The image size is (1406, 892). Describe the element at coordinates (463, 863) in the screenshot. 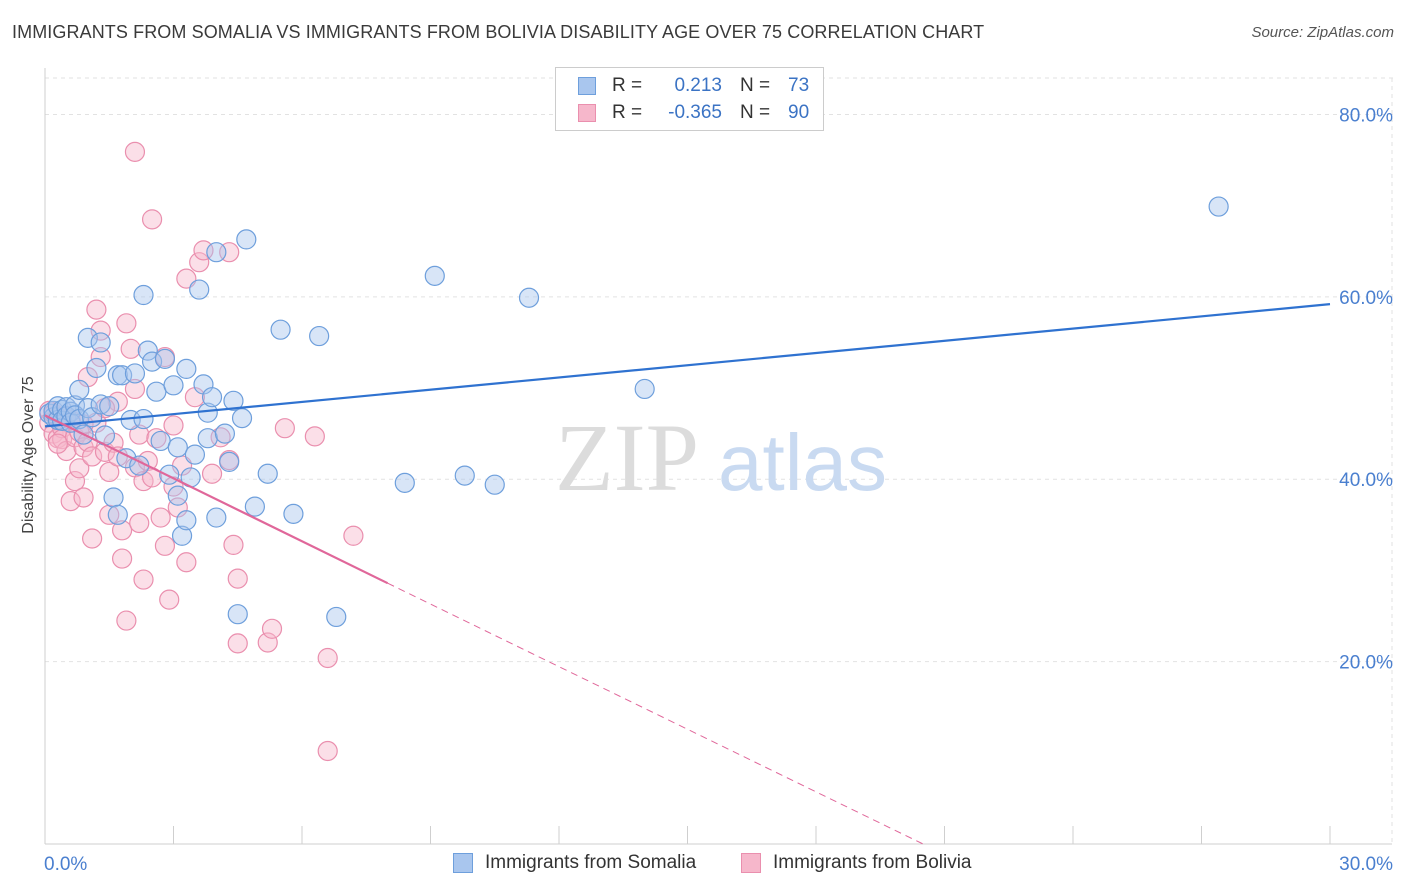

I see `somalia-legend-swatch` at that location.